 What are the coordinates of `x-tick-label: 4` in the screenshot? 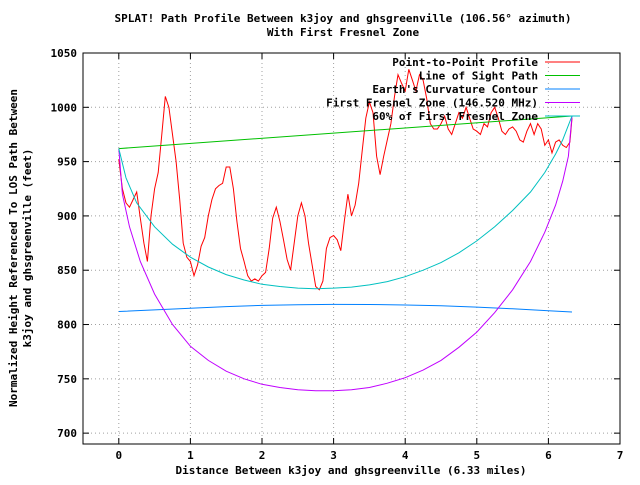 It's located at (405, 455).